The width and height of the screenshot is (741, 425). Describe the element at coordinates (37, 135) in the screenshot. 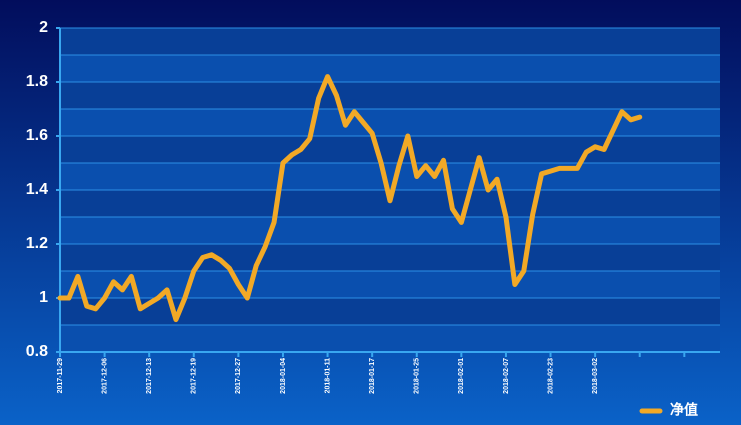

I see `y-tick-label: 1.6` at that location.